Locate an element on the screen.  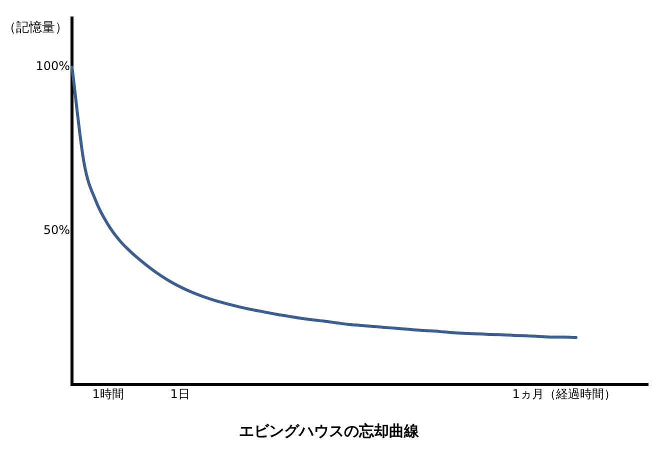
x-tick-label: 1日 is located at coordinates (180, 393).